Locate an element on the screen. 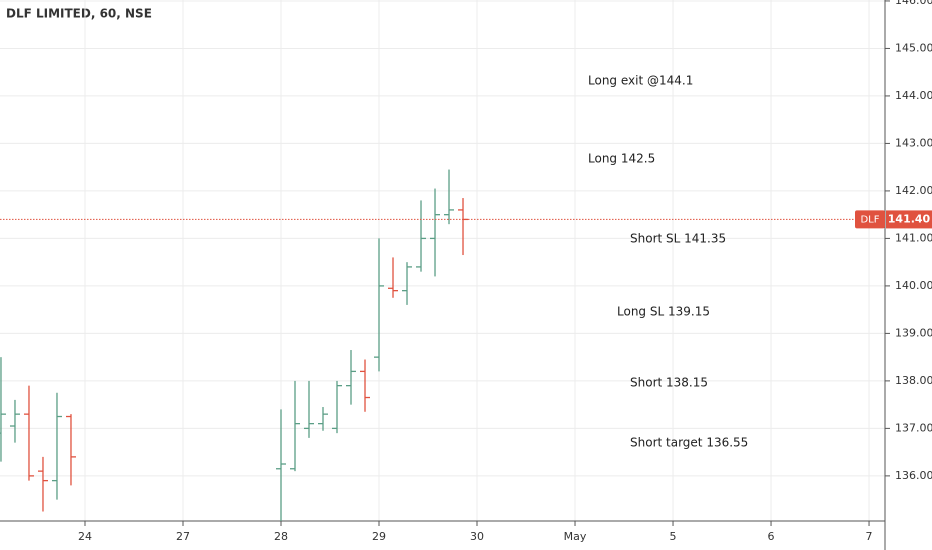 The height and width of the screenshot is (550, 932). x-tick-label: 24 is located at coordinates (85, 536).